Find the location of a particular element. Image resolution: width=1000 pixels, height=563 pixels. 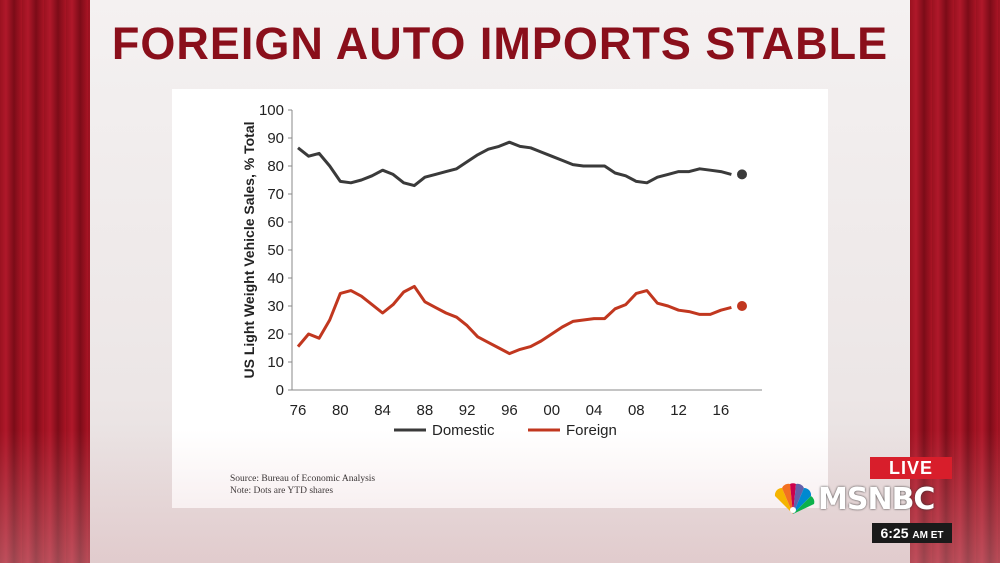

clock: 6:25 AM ET is located at coordinates (912, 533).